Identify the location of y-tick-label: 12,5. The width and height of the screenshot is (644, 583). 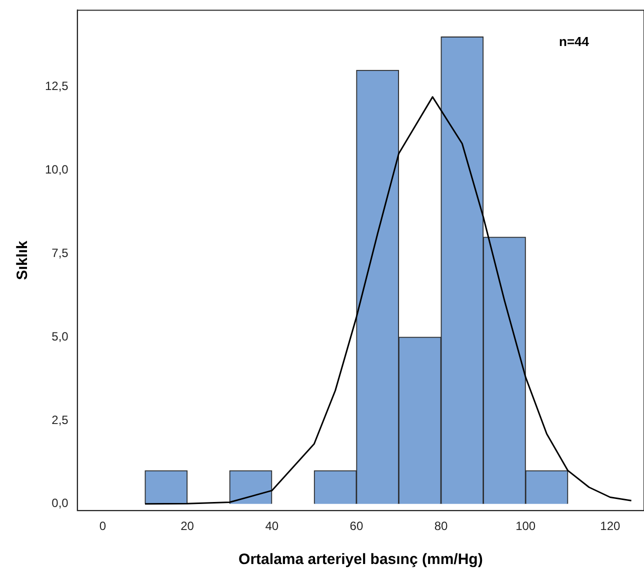
(56, 86).